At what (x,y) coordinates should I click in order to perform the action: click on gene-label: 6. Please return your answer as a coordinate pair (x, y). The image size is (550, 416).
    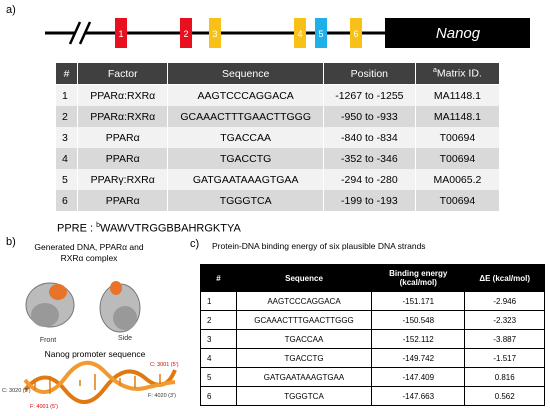
    Looking at the image, I should click on (355, 34).